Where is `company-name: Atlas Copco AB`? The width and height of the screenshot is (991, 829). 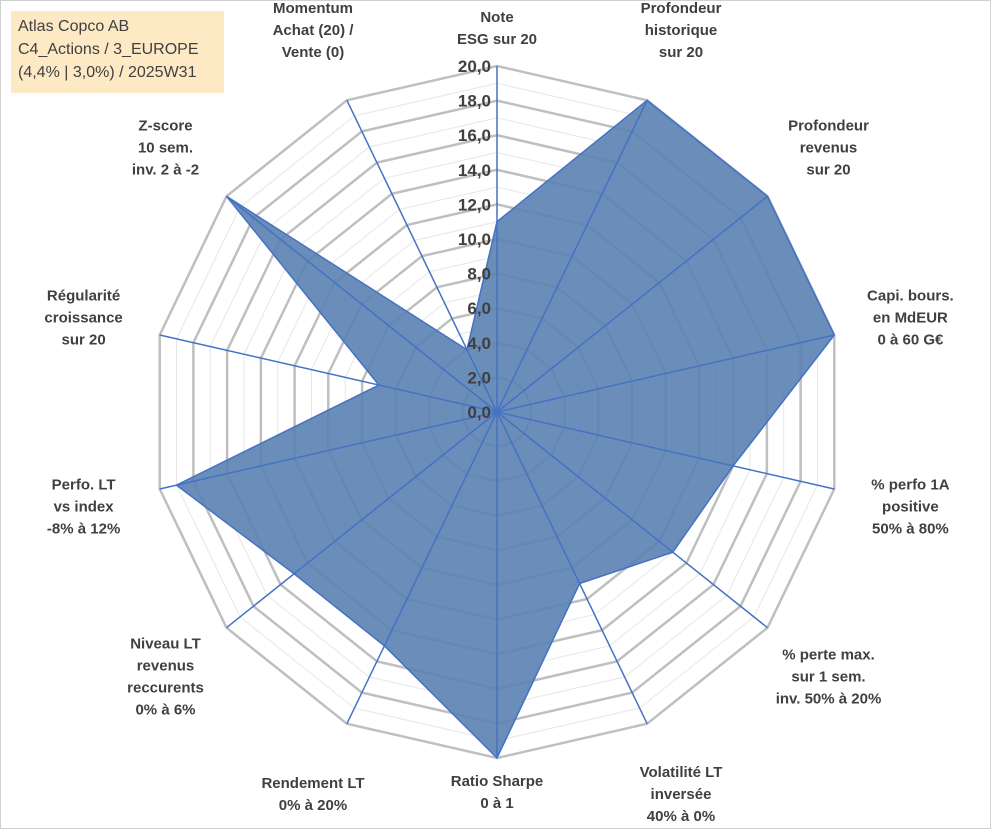
company-name: Atlas Copco AB is located at coordinates (74, 26).